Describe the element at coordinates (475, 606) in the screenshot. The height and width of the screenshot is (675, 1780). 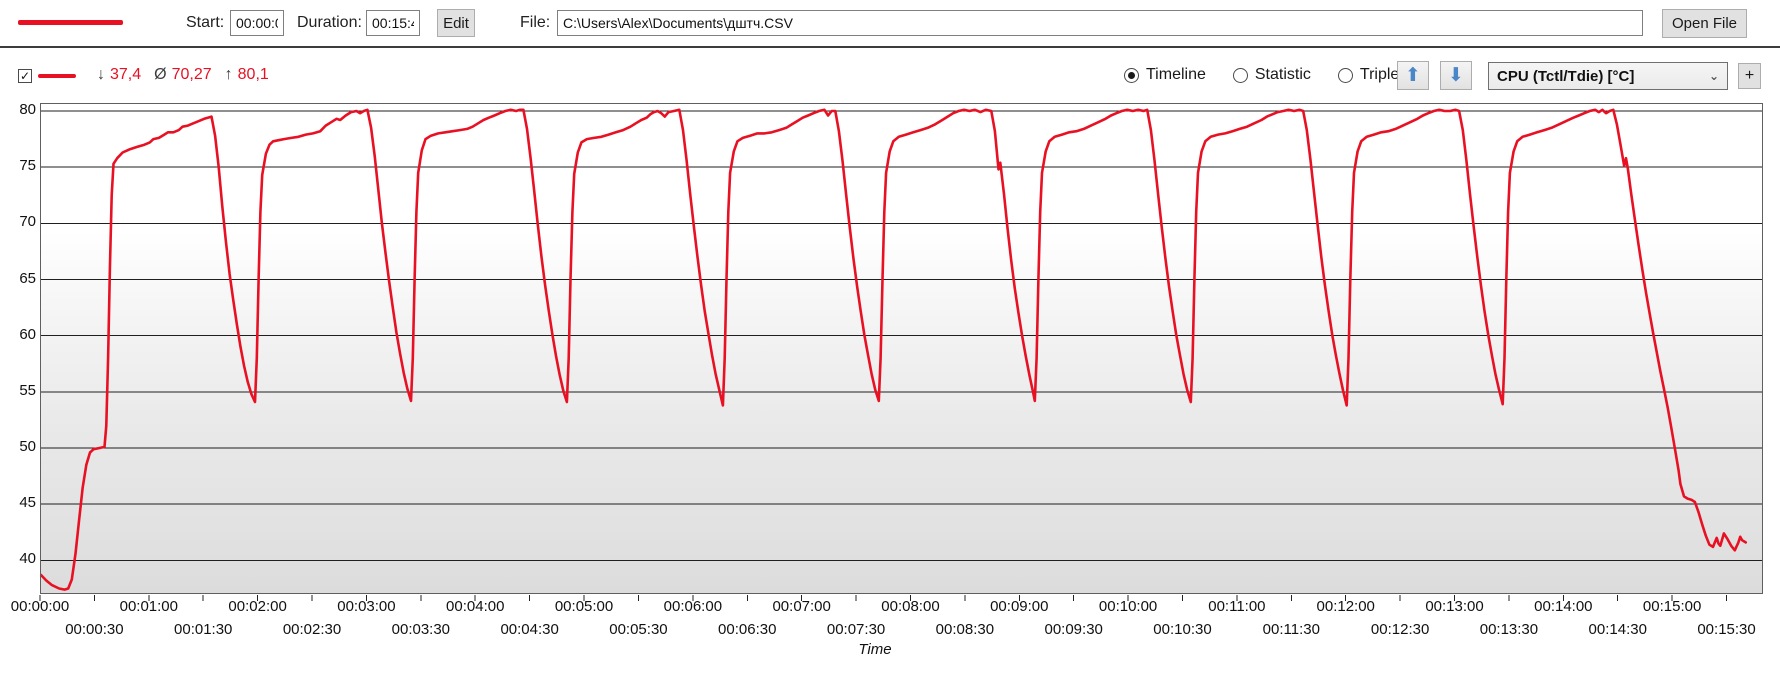
I see `x-axis-tick-label: 00:04:00` at that location.